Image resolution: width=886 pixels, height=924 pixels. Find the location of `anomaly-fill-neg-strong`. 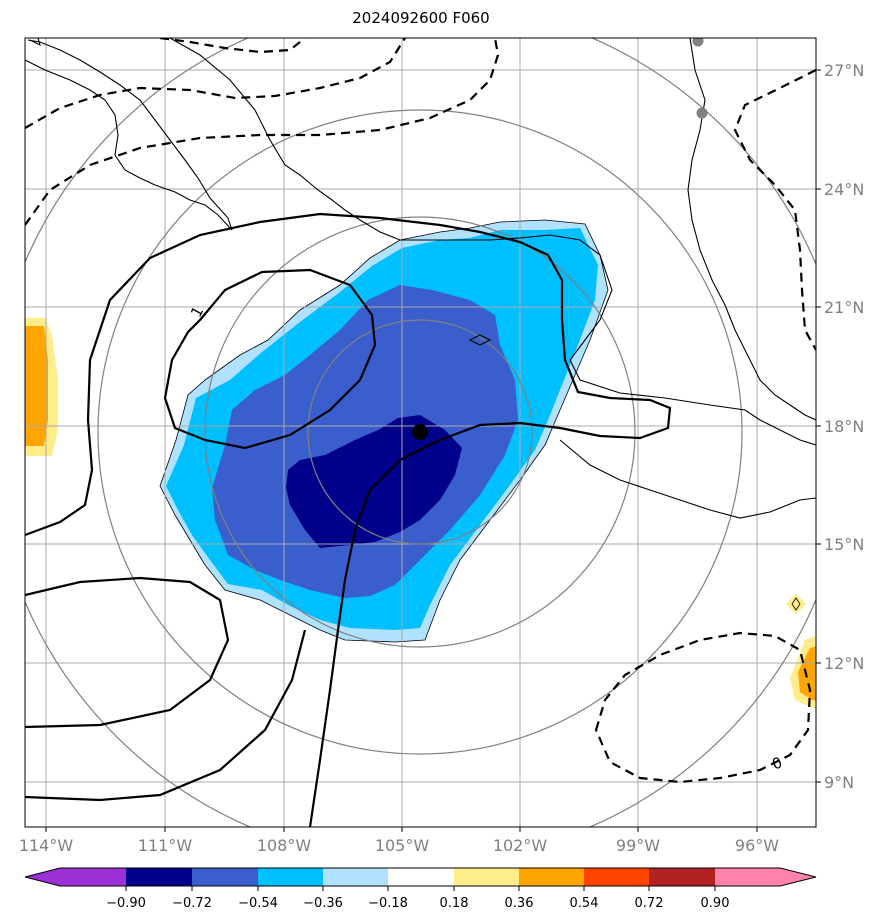

anomaly-fill-neg-strong is located at coordinates (374, 481).